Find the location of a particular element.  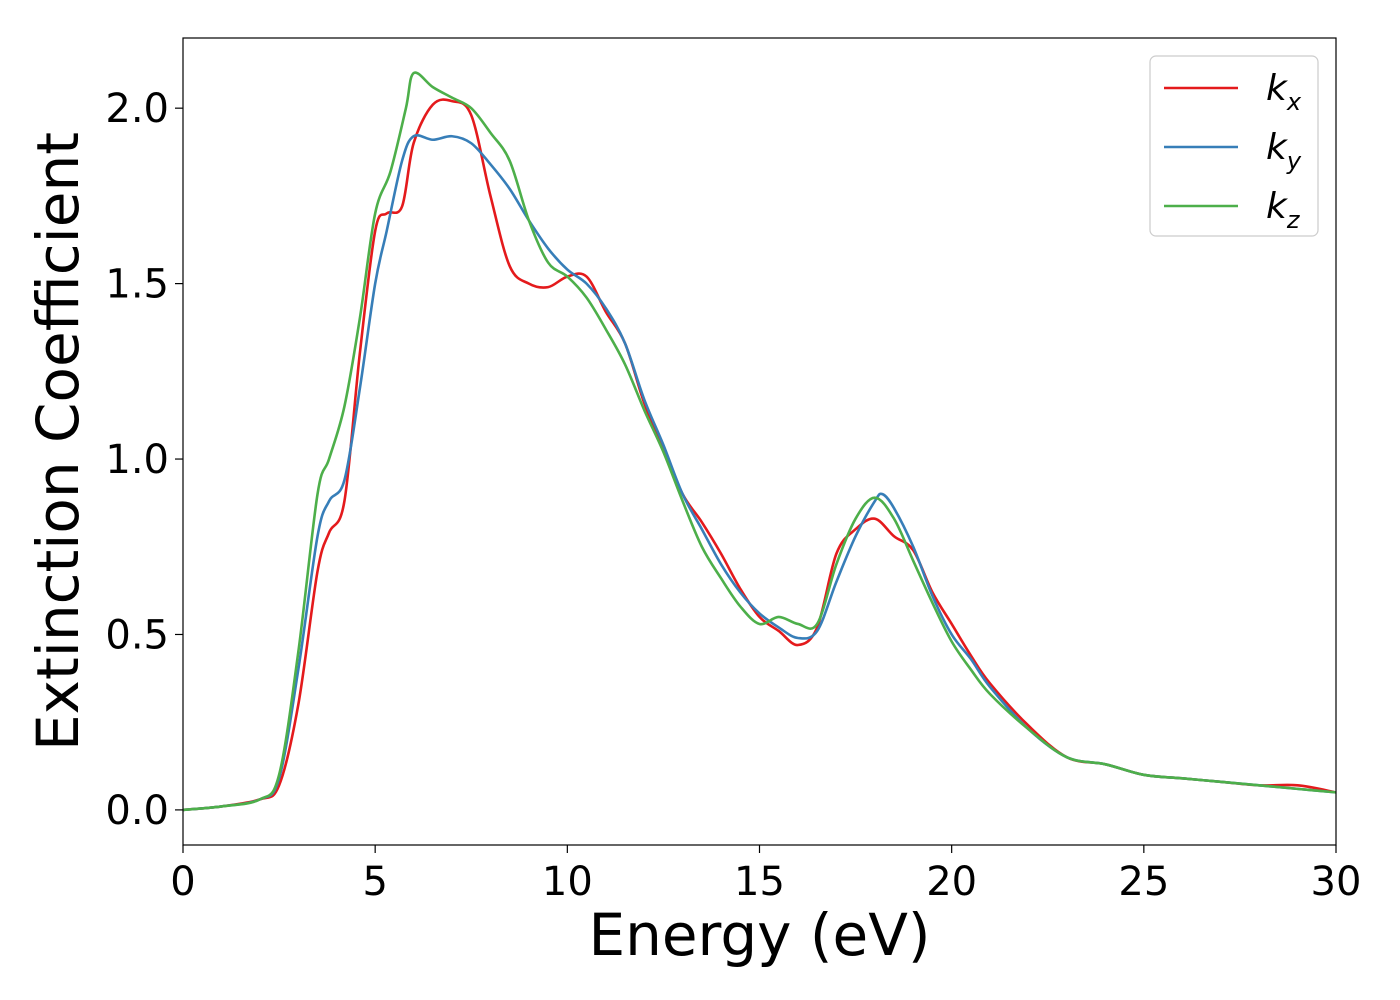

legend-label-x: kx is located at coordinates (1284, 92).